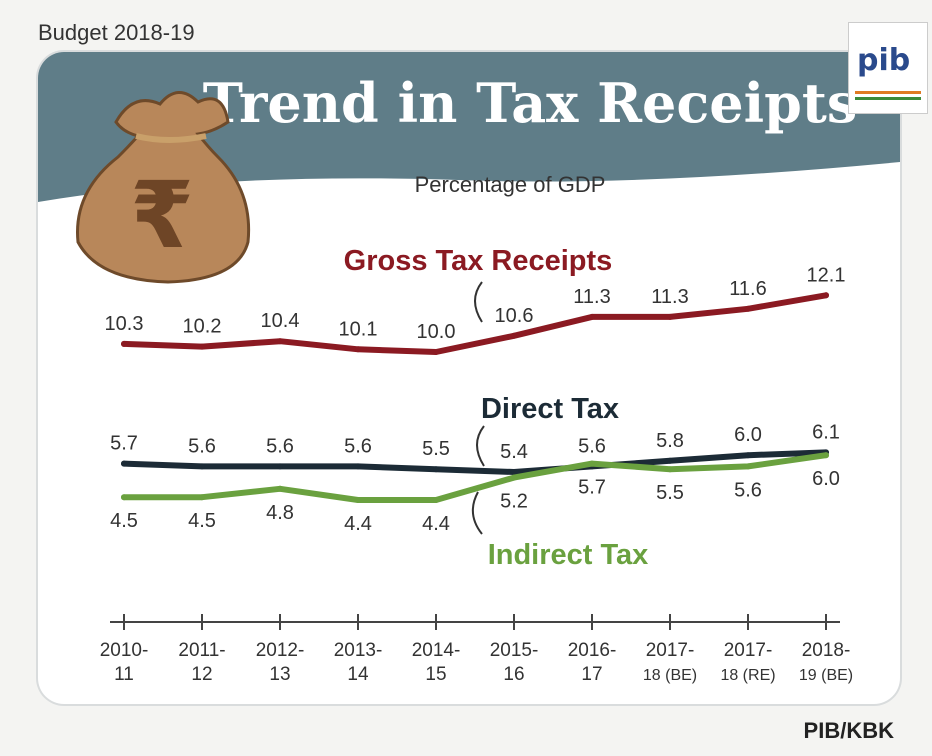  Describe the element at coordinates (514, 502) in the screenshot. I see `data-label-indirect: 5.2` at that location.